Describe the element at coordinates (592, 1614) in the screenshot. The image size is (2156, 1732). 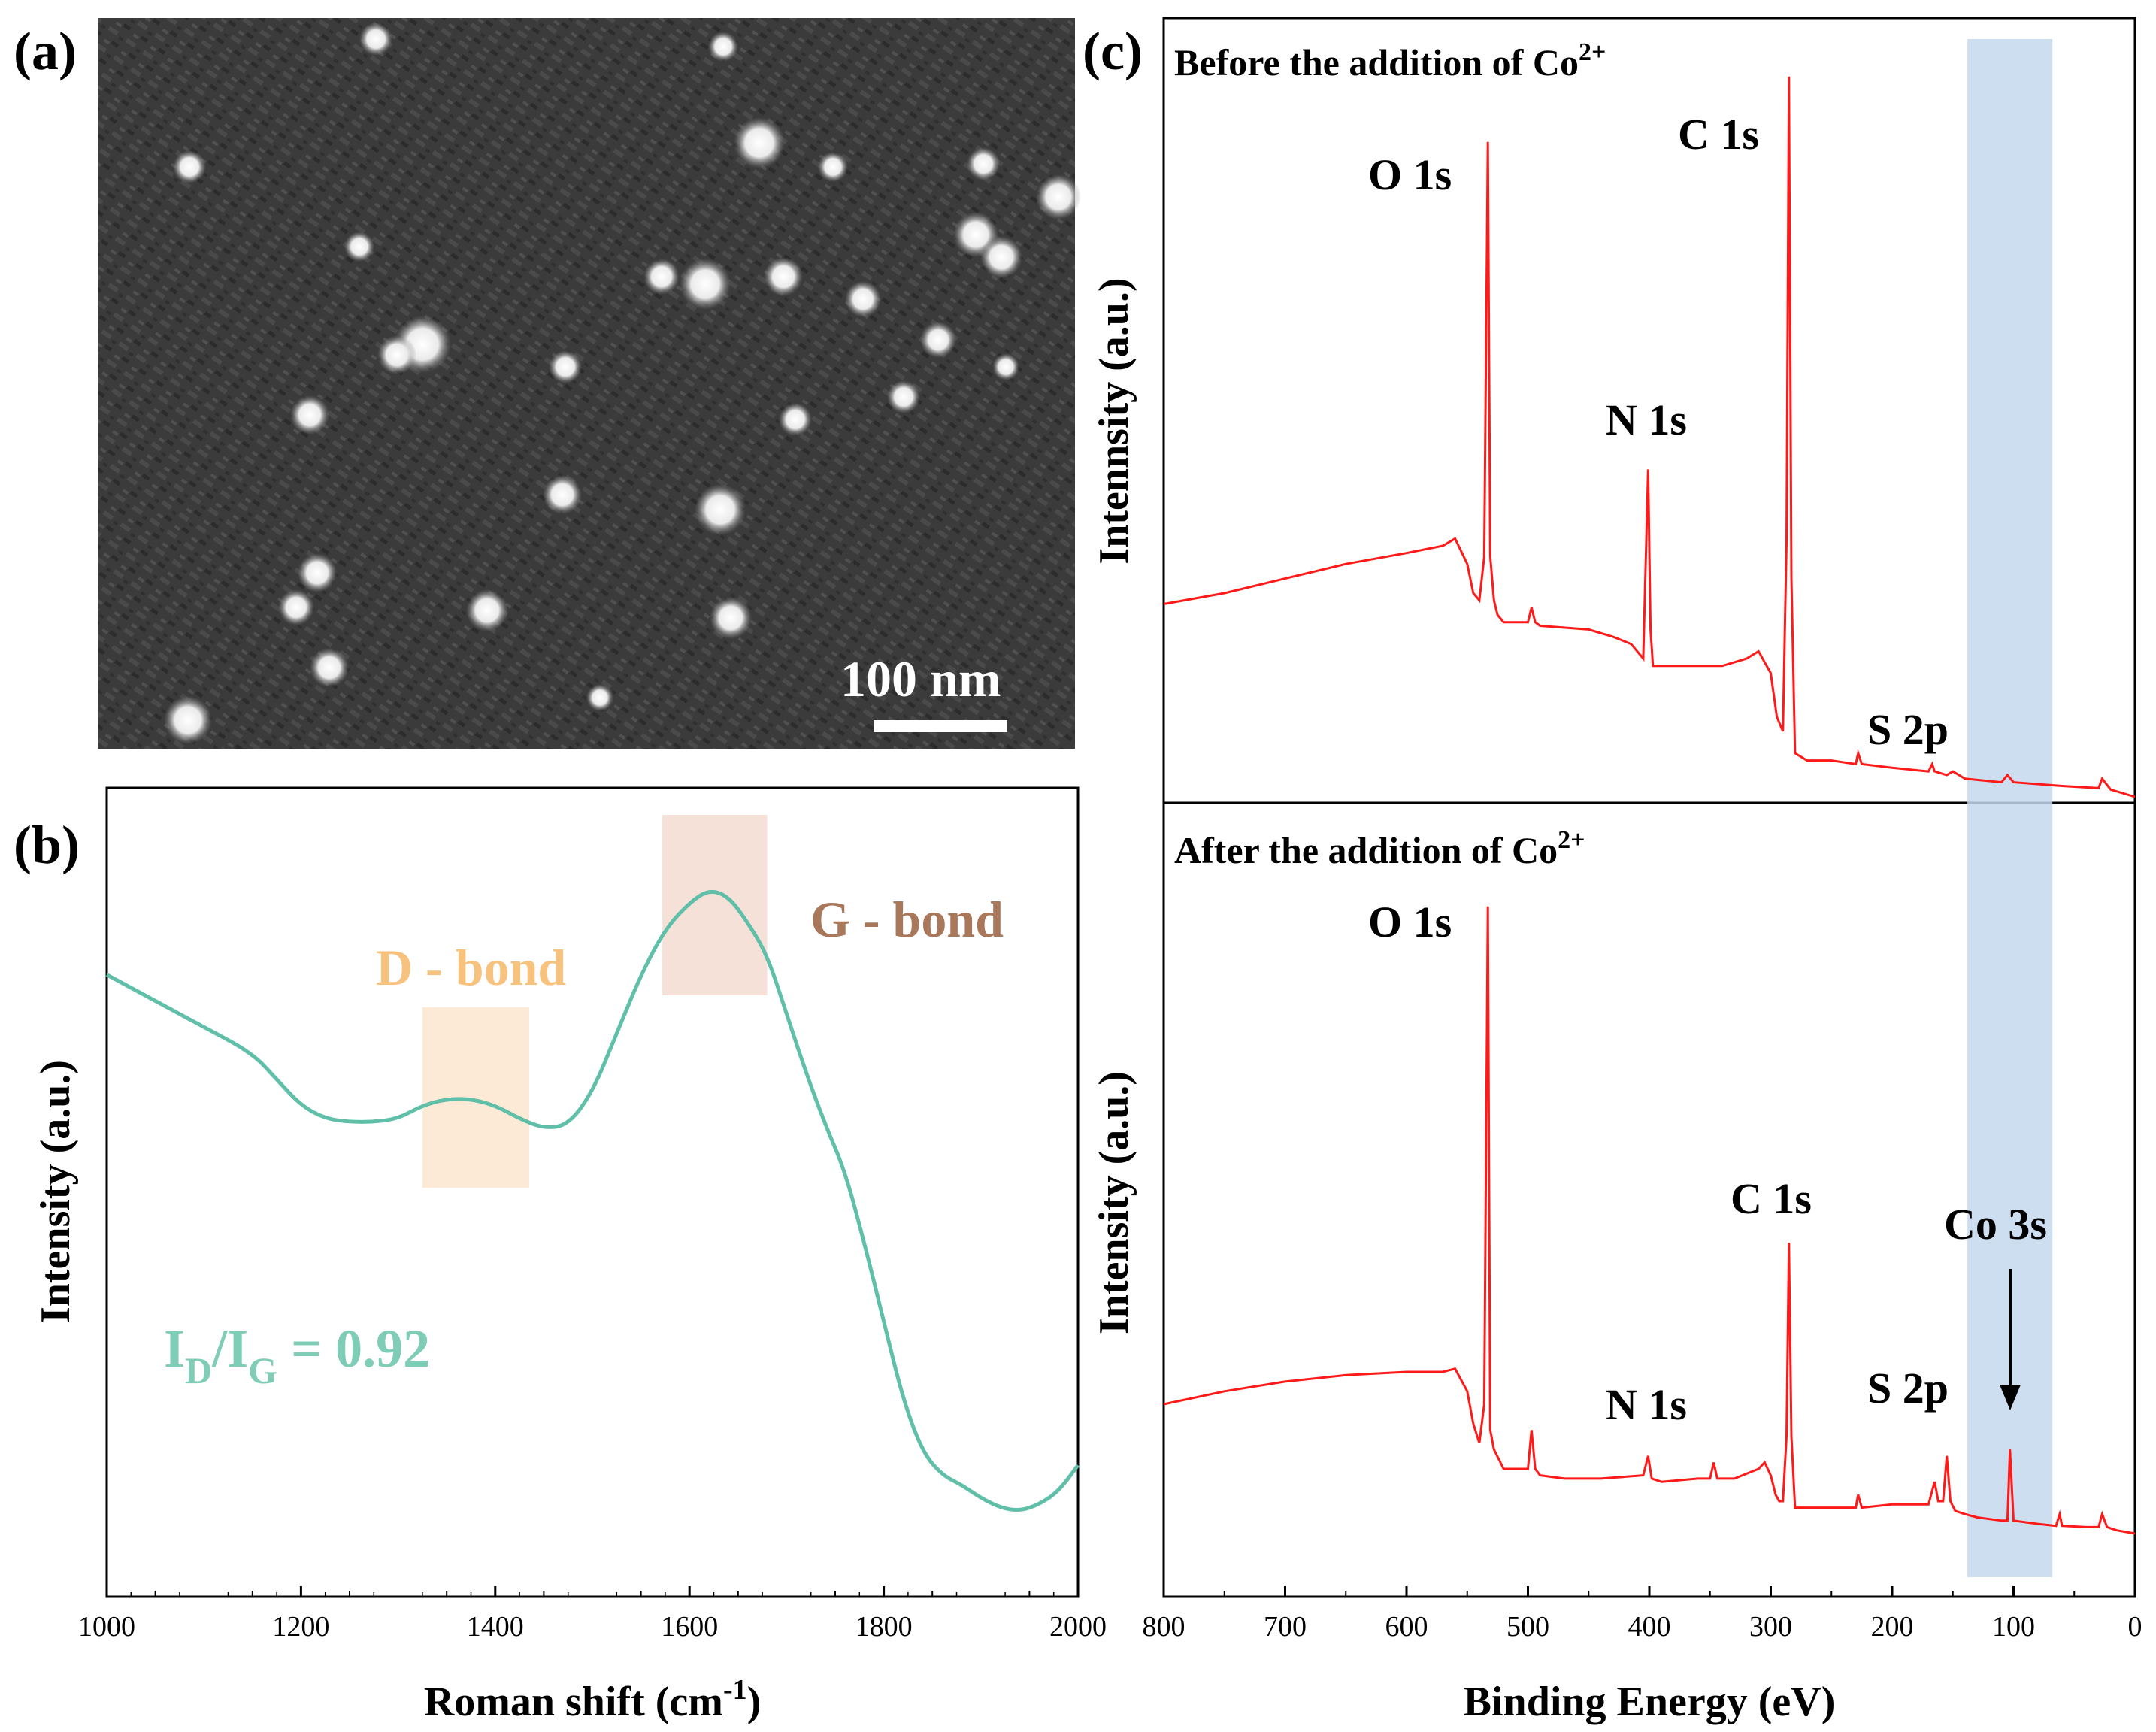
I see `raman-x-axis: 1000 1200 1400 1600 1800 2000` at that location.